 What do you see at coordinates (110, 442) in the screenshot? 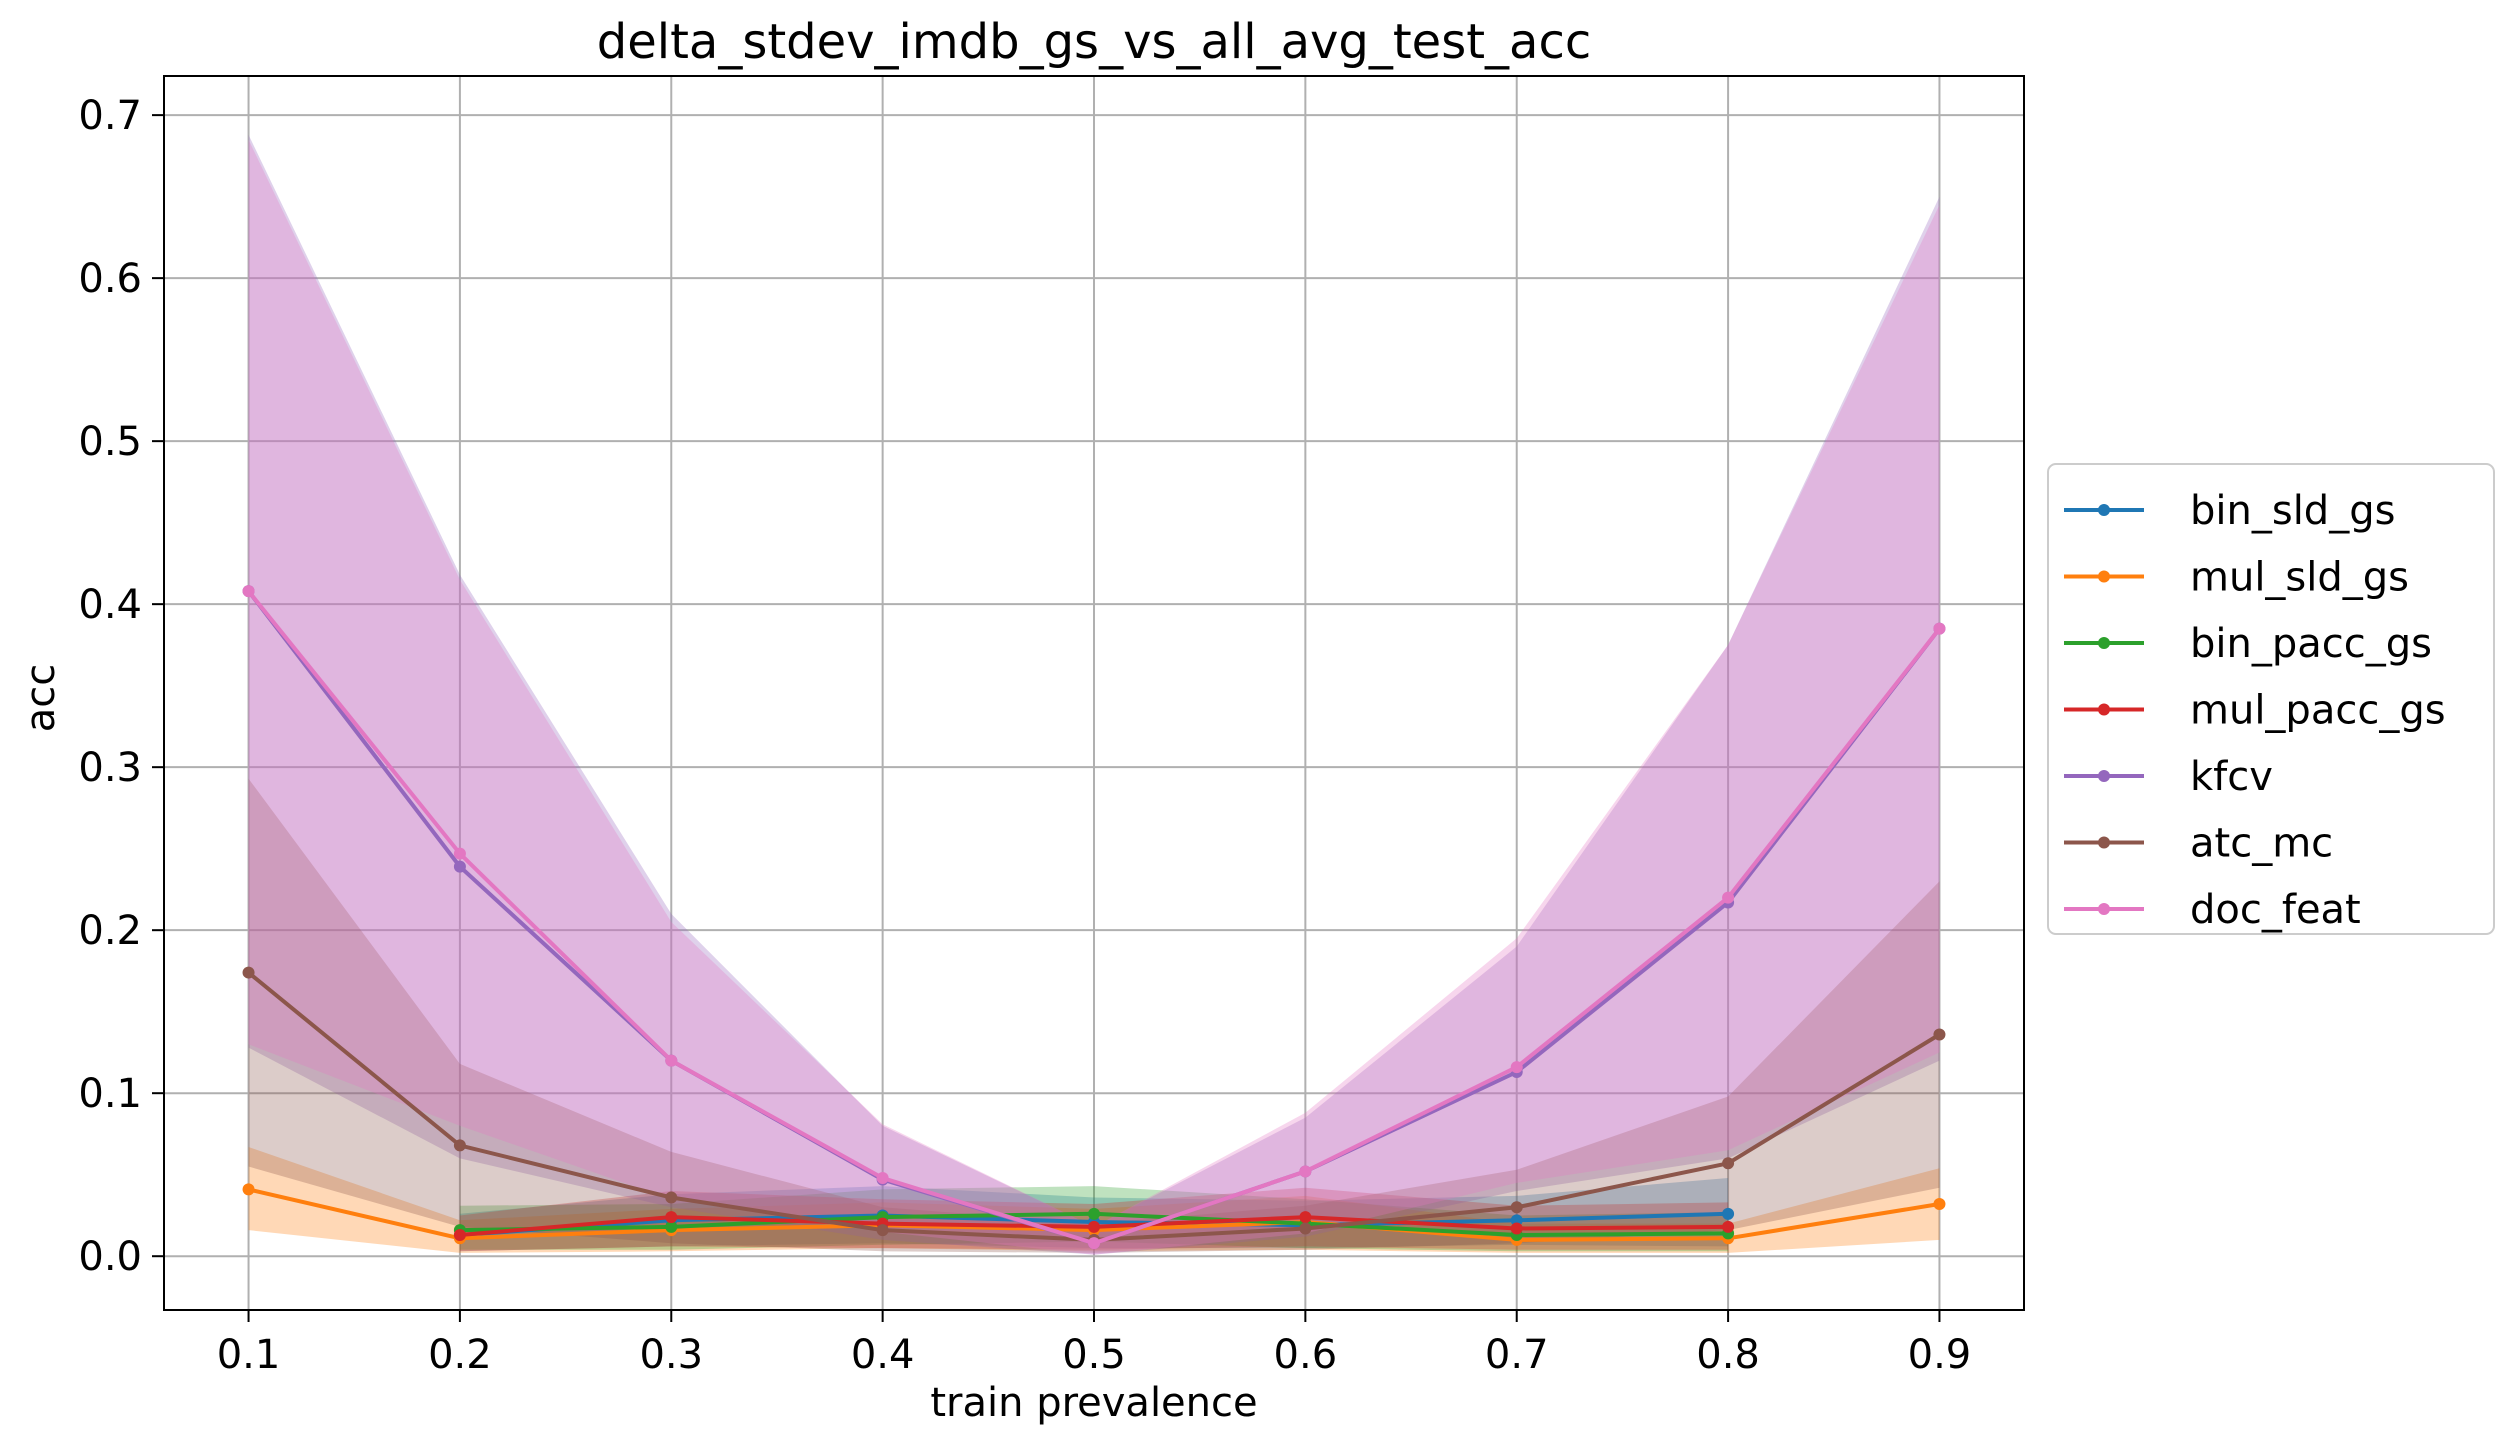
I see `y-tick-label: 0.5` at bounding box center [110, 442].